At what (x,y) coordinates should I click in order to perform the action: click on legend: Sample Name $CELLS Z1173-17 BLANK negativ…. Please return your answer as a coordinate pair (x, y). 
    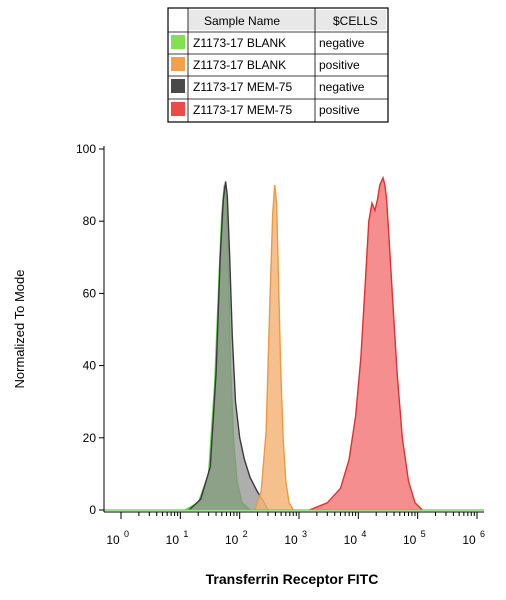
    Looking at the image, I should click on (278, 65).